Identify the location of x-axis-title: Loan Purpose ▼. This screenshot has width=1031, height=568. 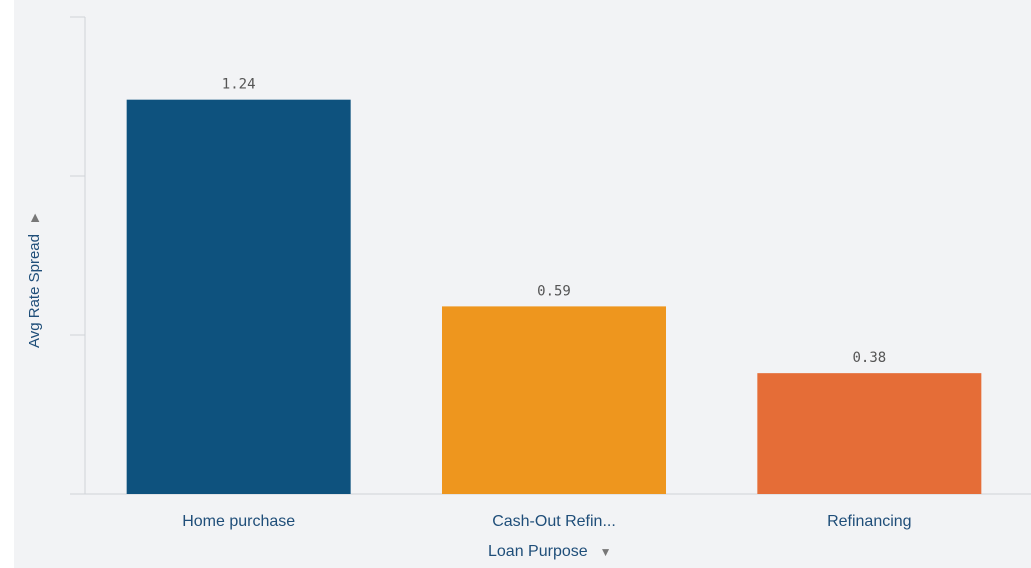
(550, 552).